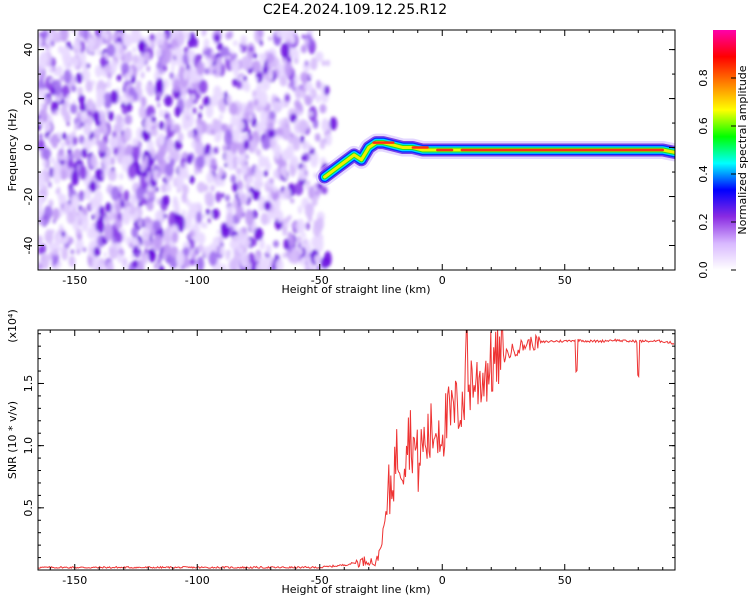  I want to click on spectral-ridge, so click(495, 159).